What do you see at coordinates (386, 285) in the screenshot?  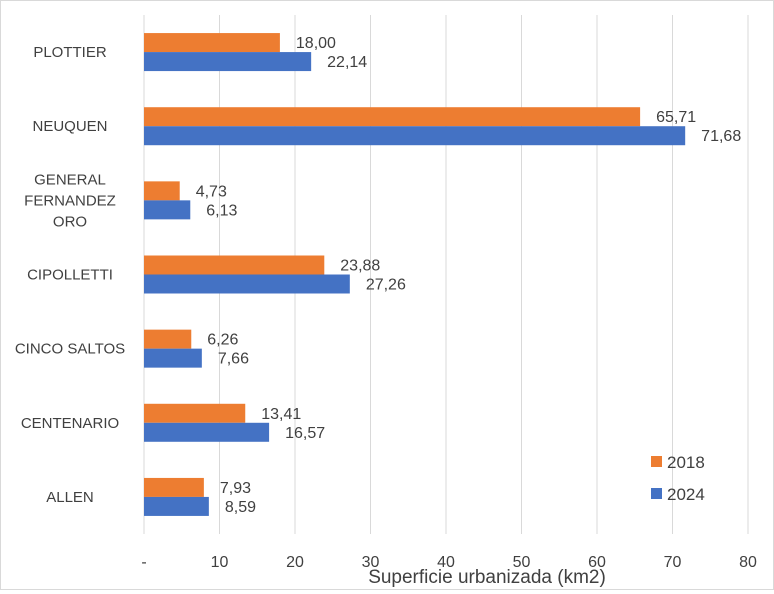 I see `data-label: 27,26` at bounding box center [386, 285].